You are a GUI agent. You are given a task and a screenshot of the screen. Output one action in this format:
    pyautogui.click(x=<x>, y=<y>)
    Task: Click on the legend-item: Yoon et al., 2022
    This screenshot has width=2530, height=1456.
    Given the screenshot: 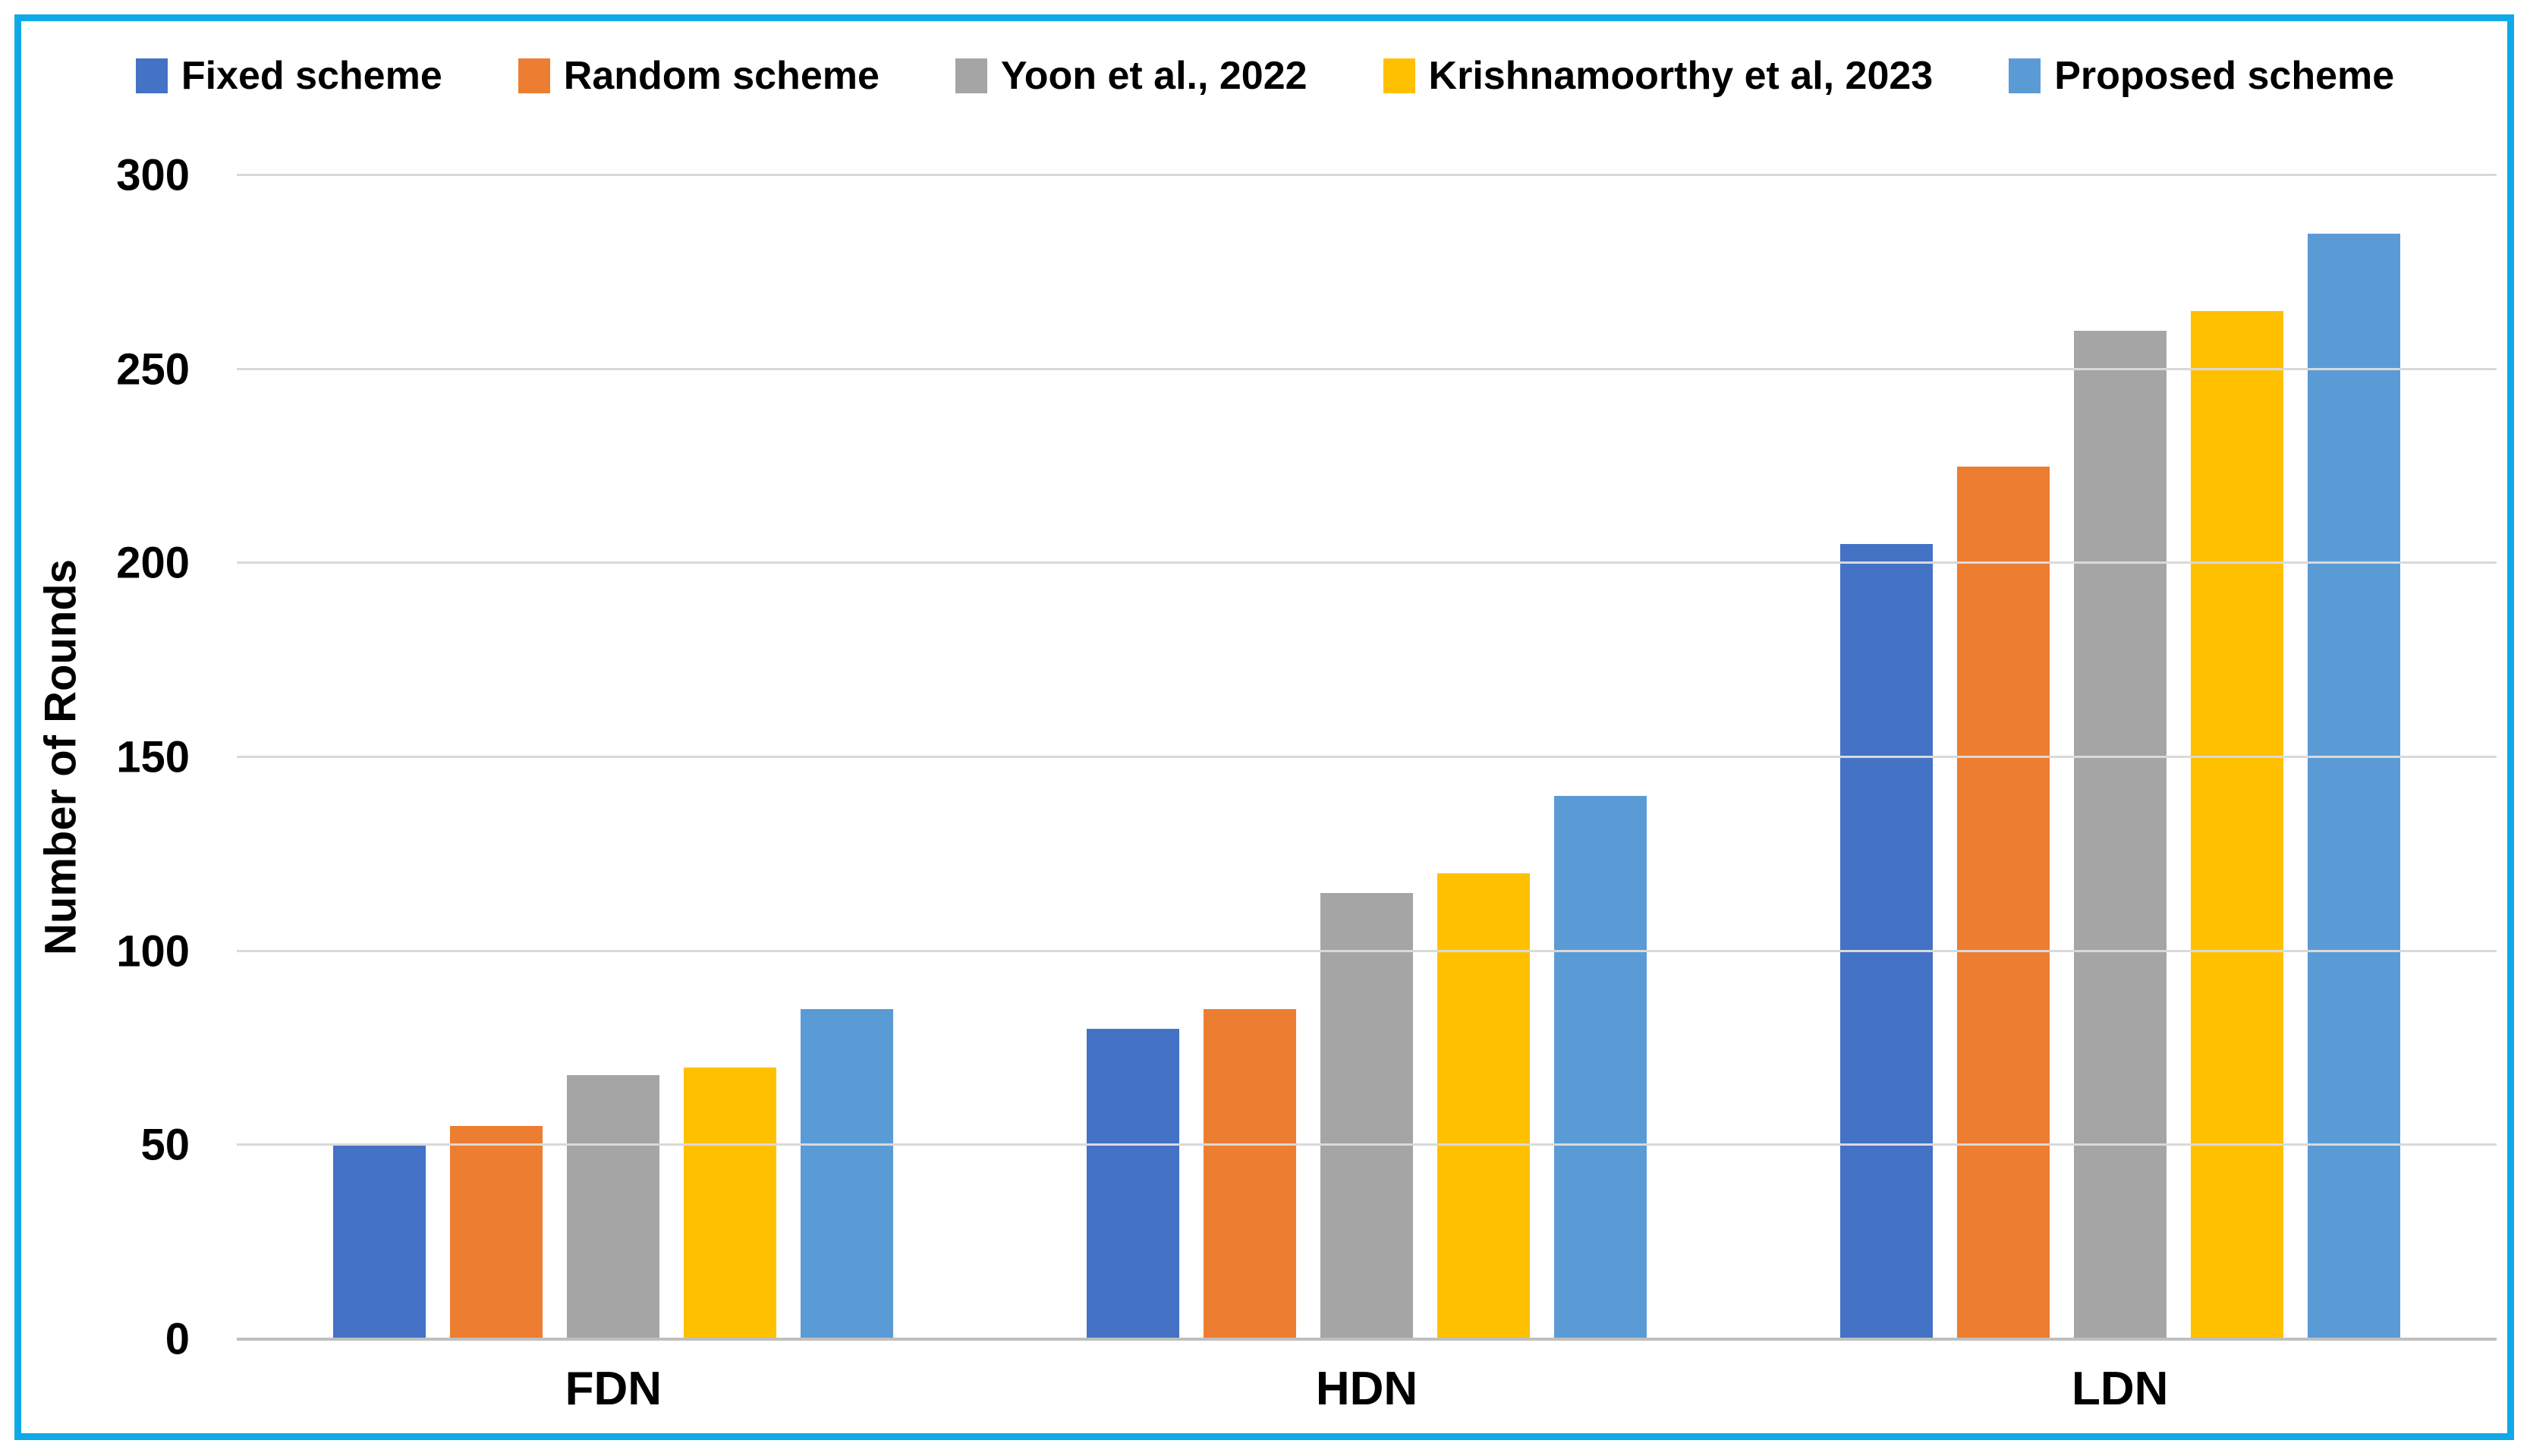 What is the action you would take?
    pyautogui.click(x=1131, y=76)
    